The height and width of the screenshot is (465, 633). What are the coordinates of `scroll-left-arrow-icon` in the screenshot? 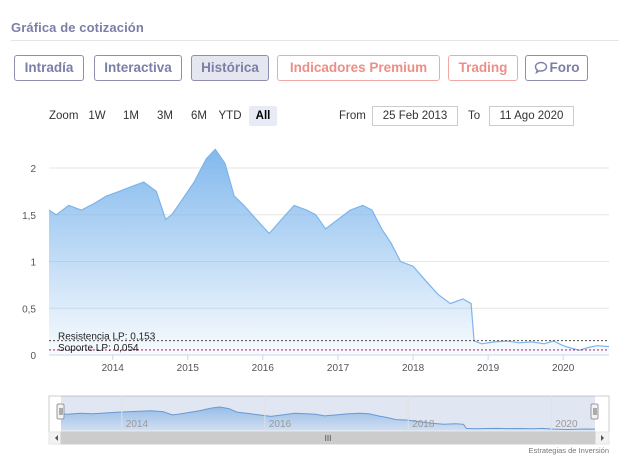 It's located at (56, 438).